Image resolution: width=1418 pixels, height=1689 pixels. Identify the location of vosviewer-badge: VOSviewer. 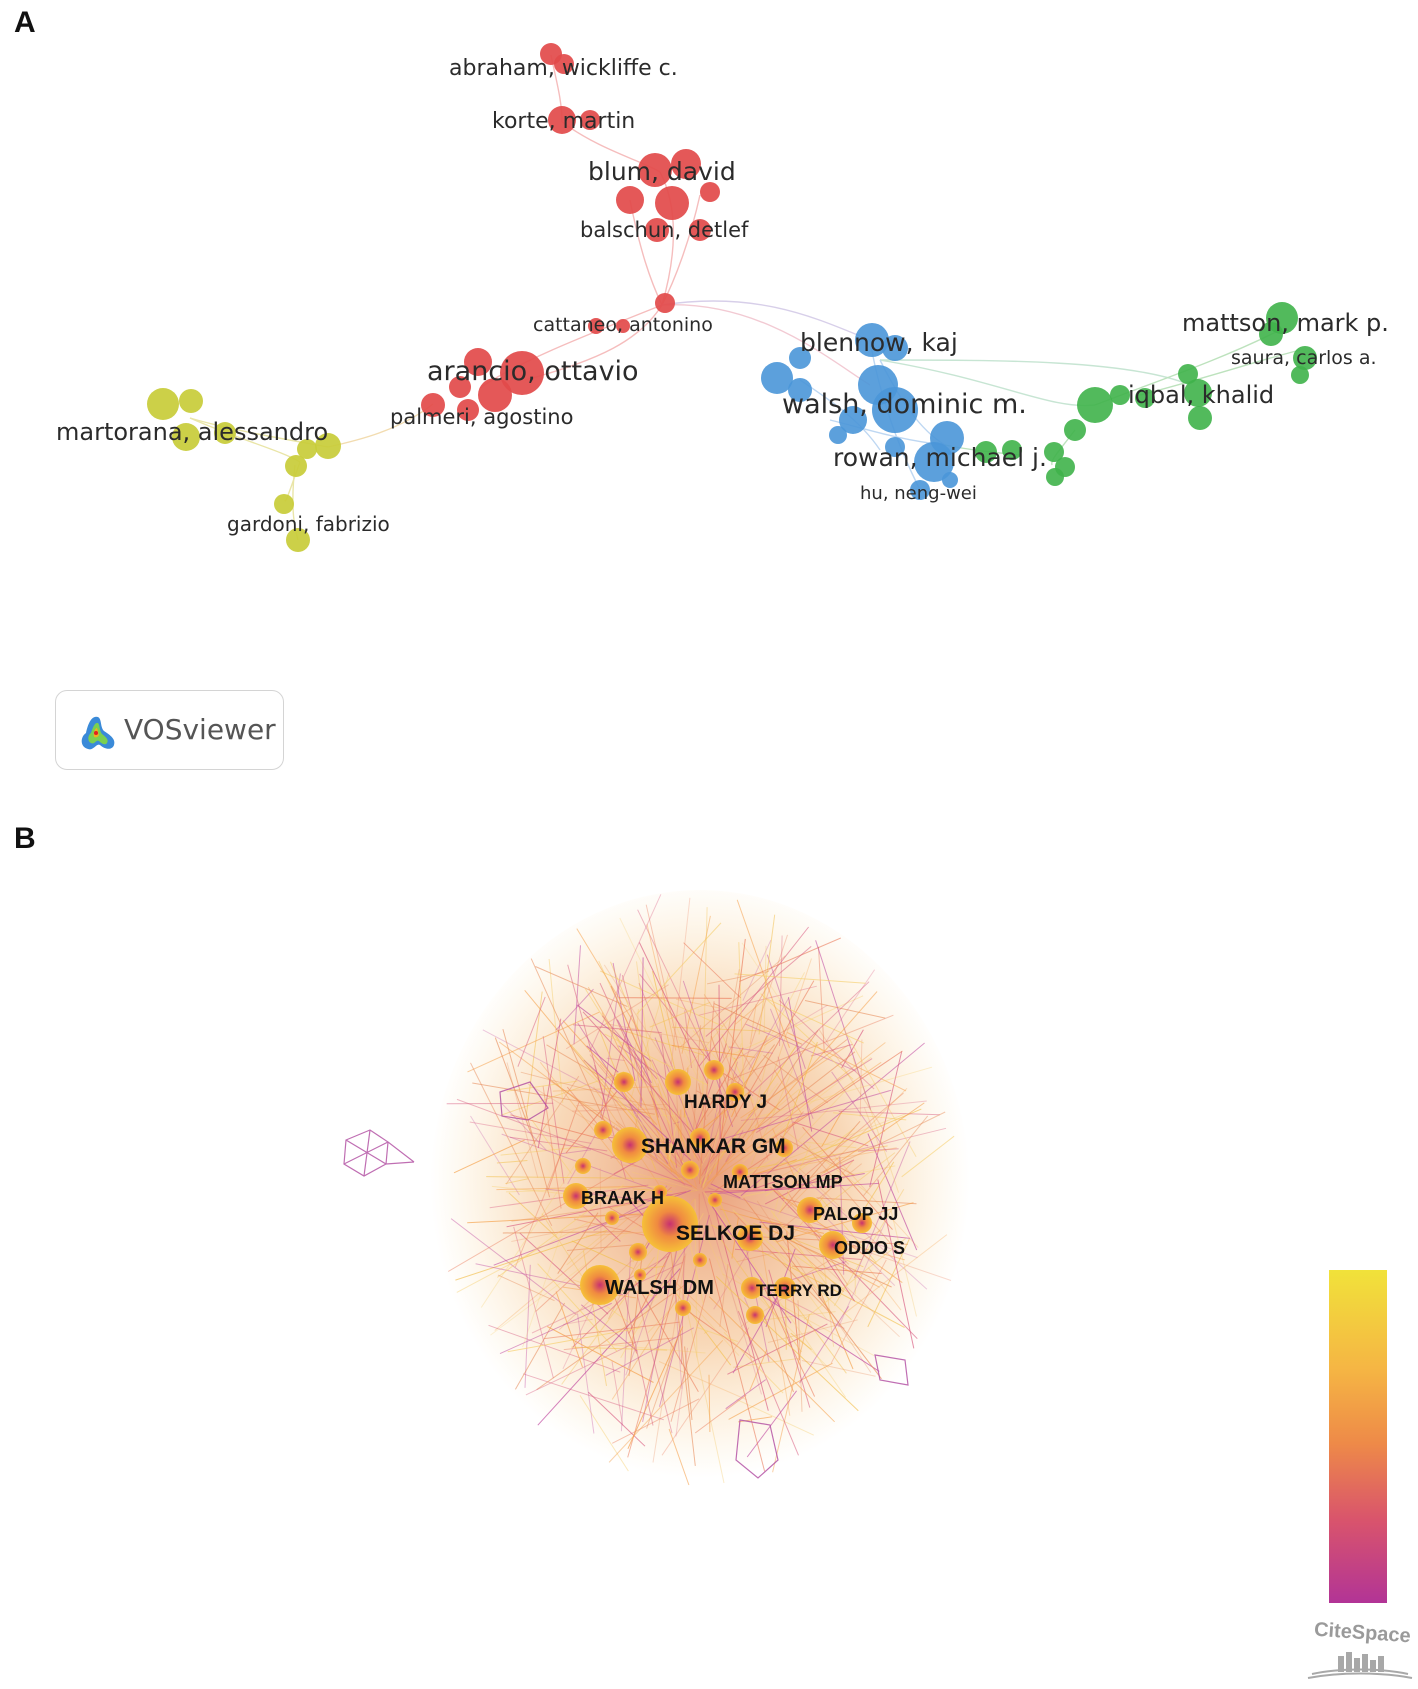
(169, 730).